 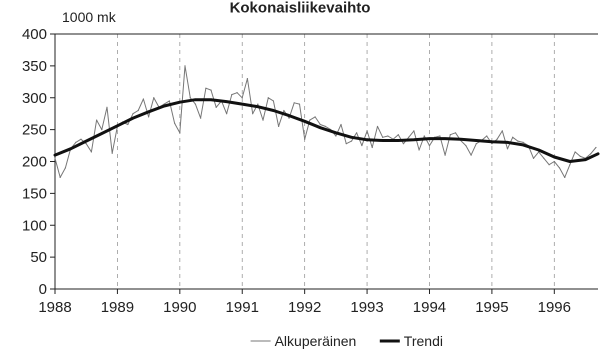 I want to click on legend-alkuper-inen-label: Alkuperäinen, so click(x=316, y=341).